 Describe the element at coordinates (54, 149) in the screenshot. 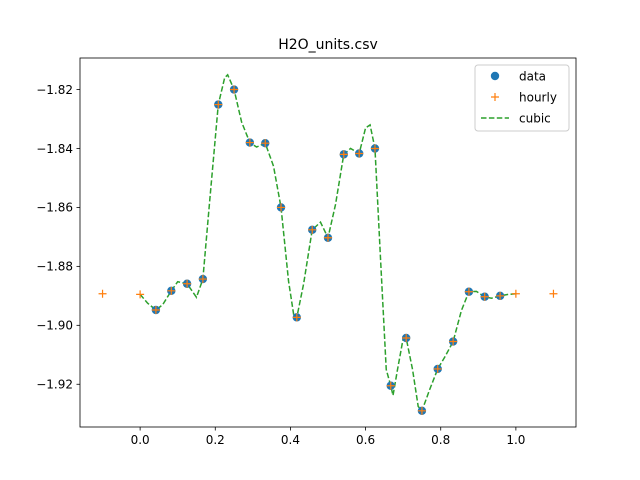

I see `y-tick-label: −1.84` at that location.